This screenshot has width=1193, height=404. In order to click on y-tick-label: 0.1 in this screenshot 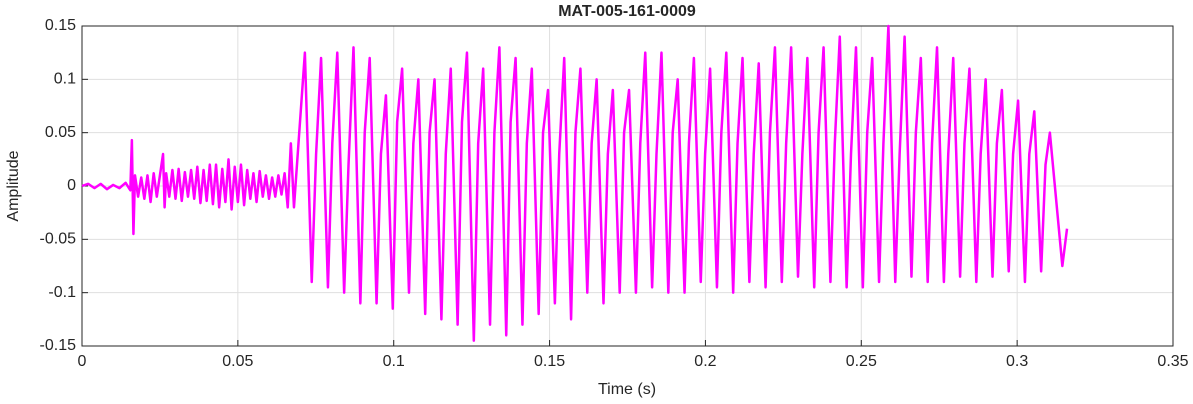, I will do `click(65, 79)`.